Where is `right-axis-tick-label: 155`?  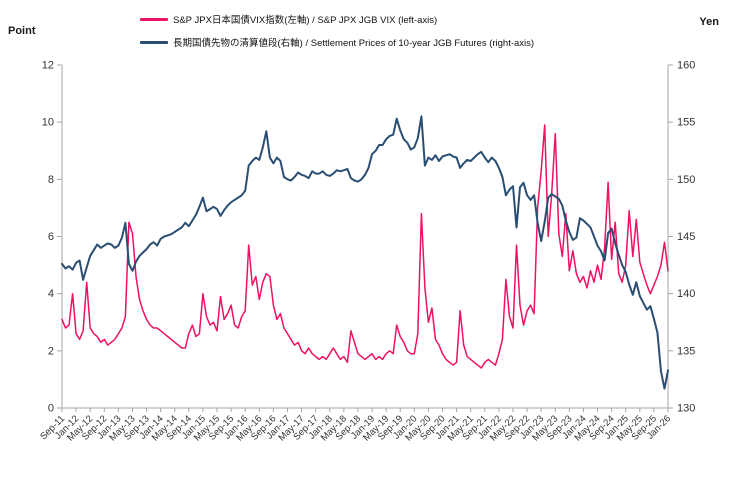
right-axis-tick-label: 155 is located at coordinates (686, 123).